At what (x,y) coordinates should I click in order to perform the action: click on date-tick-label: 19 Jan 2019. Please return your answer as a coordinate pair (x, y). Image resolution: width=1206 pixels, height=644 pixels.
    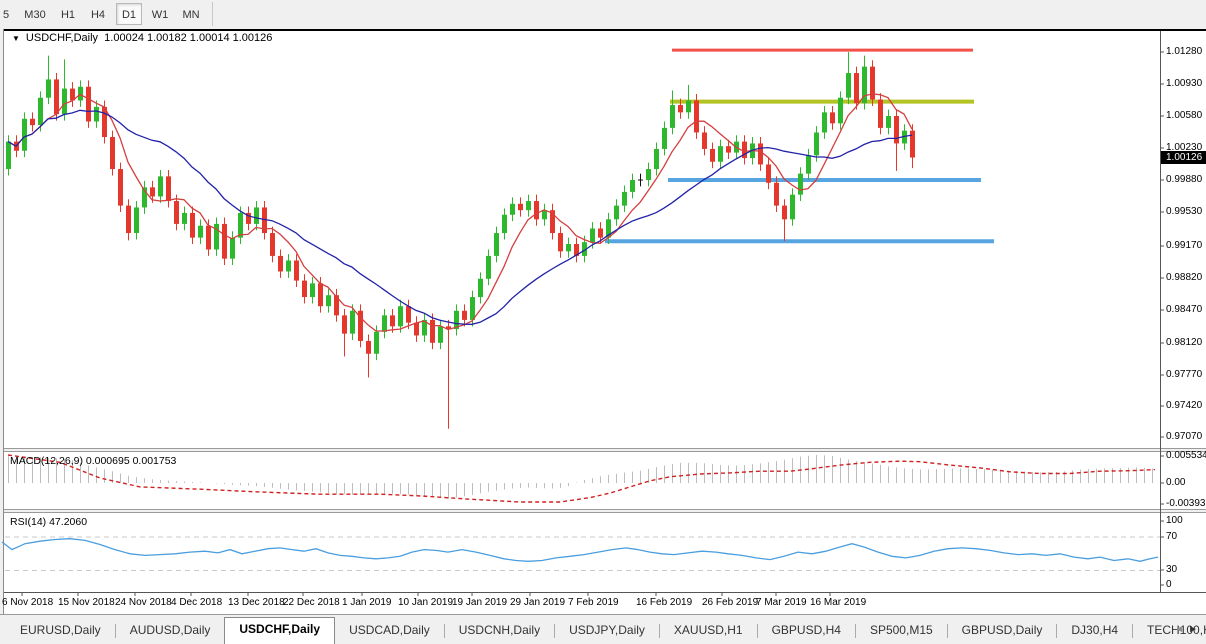
    Looking at the image, I should click on (480, 602).